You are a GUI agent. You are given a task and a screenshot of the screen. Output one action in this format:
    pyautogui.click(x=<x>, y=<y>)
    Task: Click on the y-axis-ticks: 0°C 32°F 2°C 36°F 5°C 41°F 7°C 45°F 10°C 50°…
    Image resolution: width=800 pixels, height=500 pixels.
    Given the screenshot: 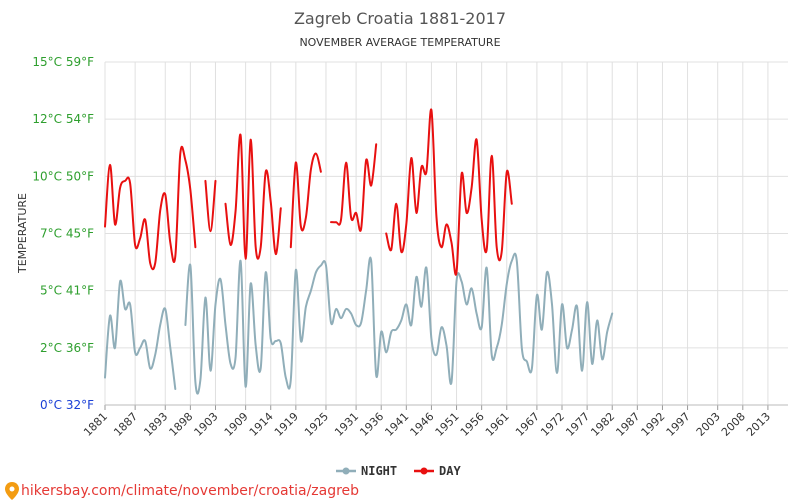 What is the action you would take?
    pyautogui.click(x=63, y=233)
    